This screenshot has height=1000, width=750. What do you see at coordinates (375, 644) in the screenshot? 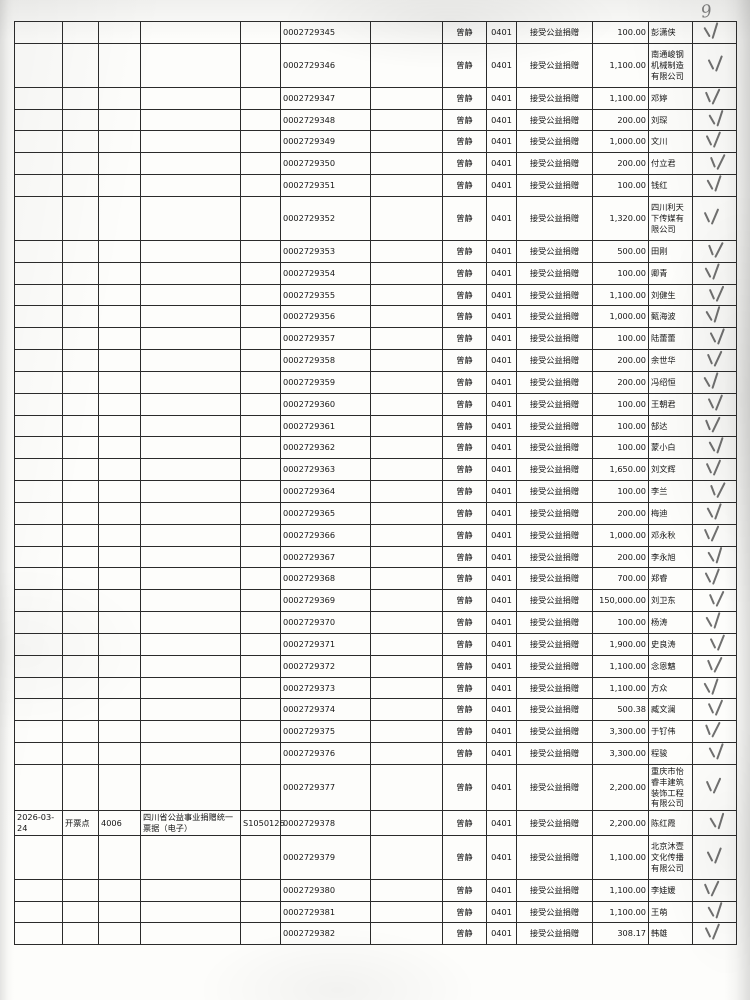
I see `table-row: 0002729371 曾静 0401 接受公益捐赠 1,900.00 史良涛` at bounding box center [375, 644].